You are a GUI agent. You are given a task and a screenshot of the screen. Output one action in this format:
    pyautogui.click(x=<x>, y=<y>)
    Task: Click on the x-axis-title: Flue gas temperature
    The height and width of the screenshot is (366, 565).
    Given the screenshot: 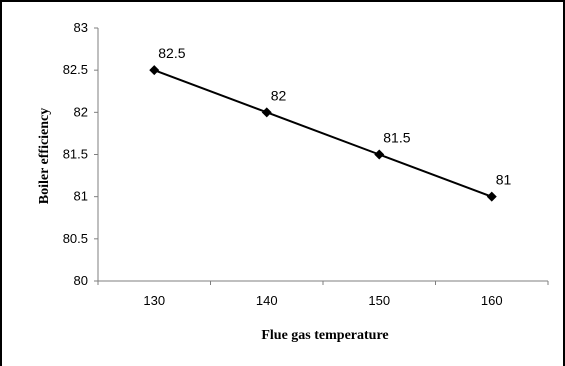 What is the action you would take?
    pyautogui.click(x=324, y=335)
    